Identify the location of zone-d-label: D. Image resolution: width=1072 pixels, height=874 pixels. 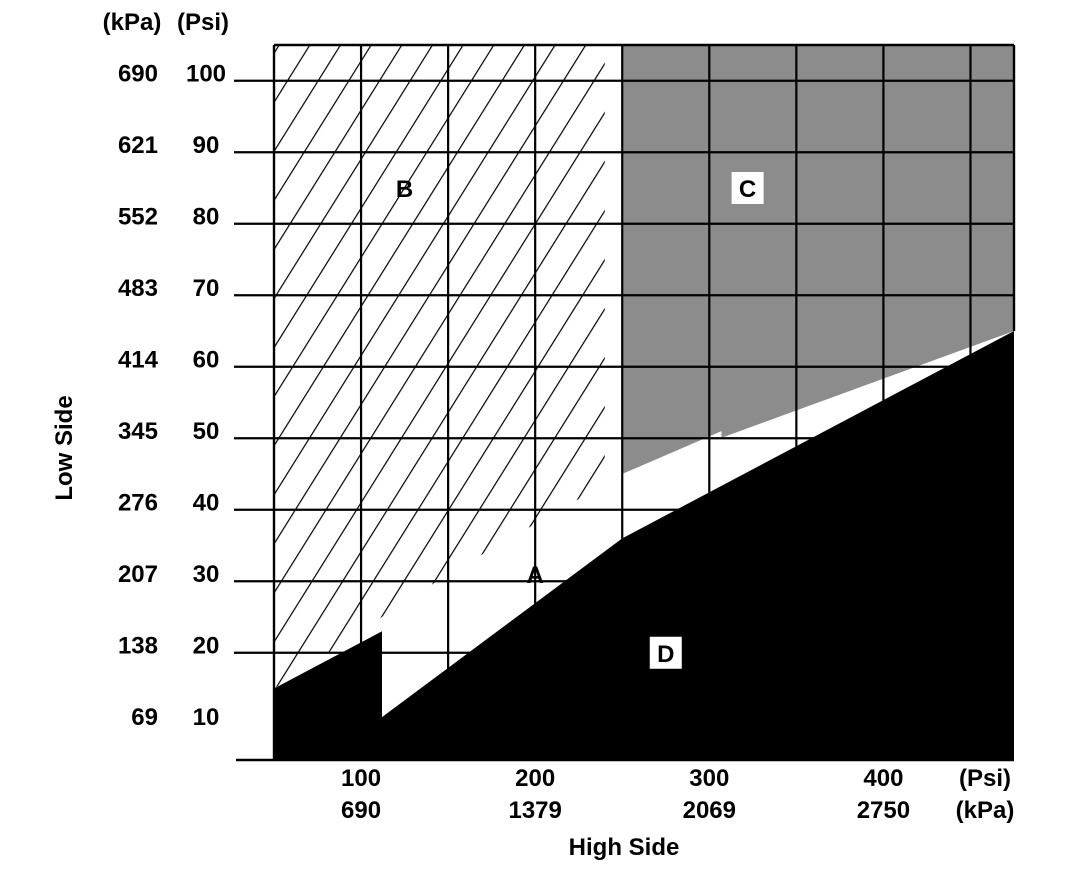
(665, 654).